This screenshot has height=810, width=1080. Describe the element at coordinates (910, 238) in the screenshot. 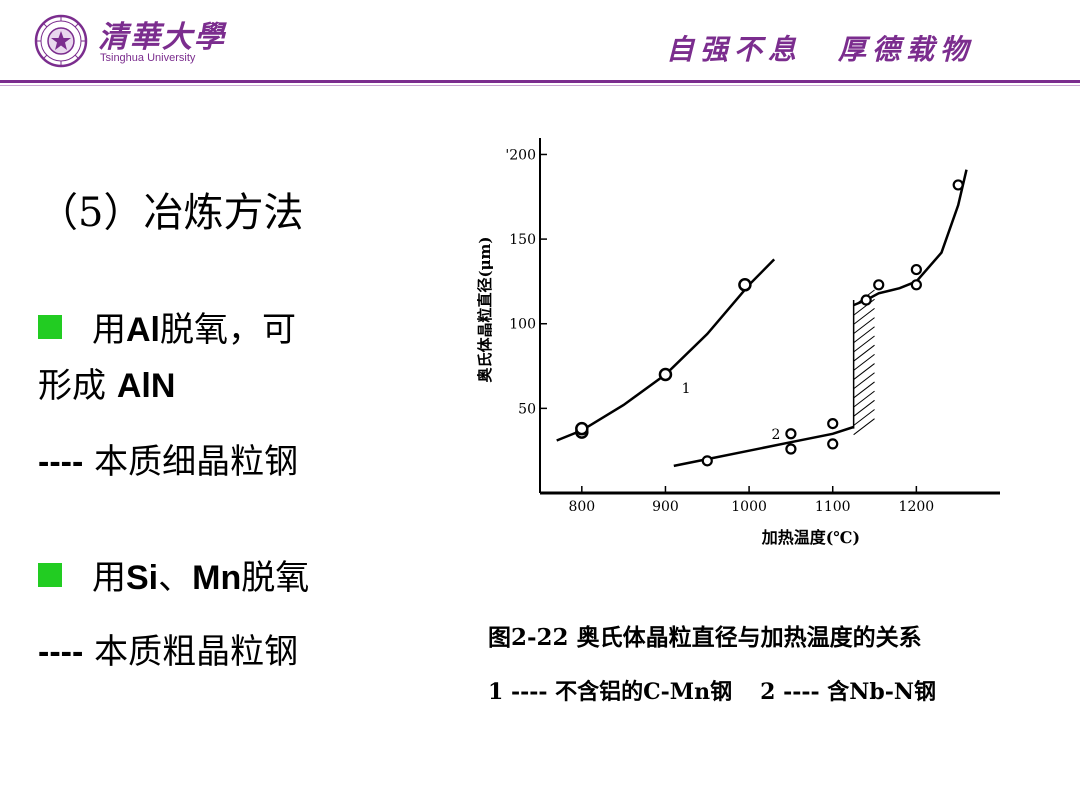

I see `series-2-curve-high` at that location.